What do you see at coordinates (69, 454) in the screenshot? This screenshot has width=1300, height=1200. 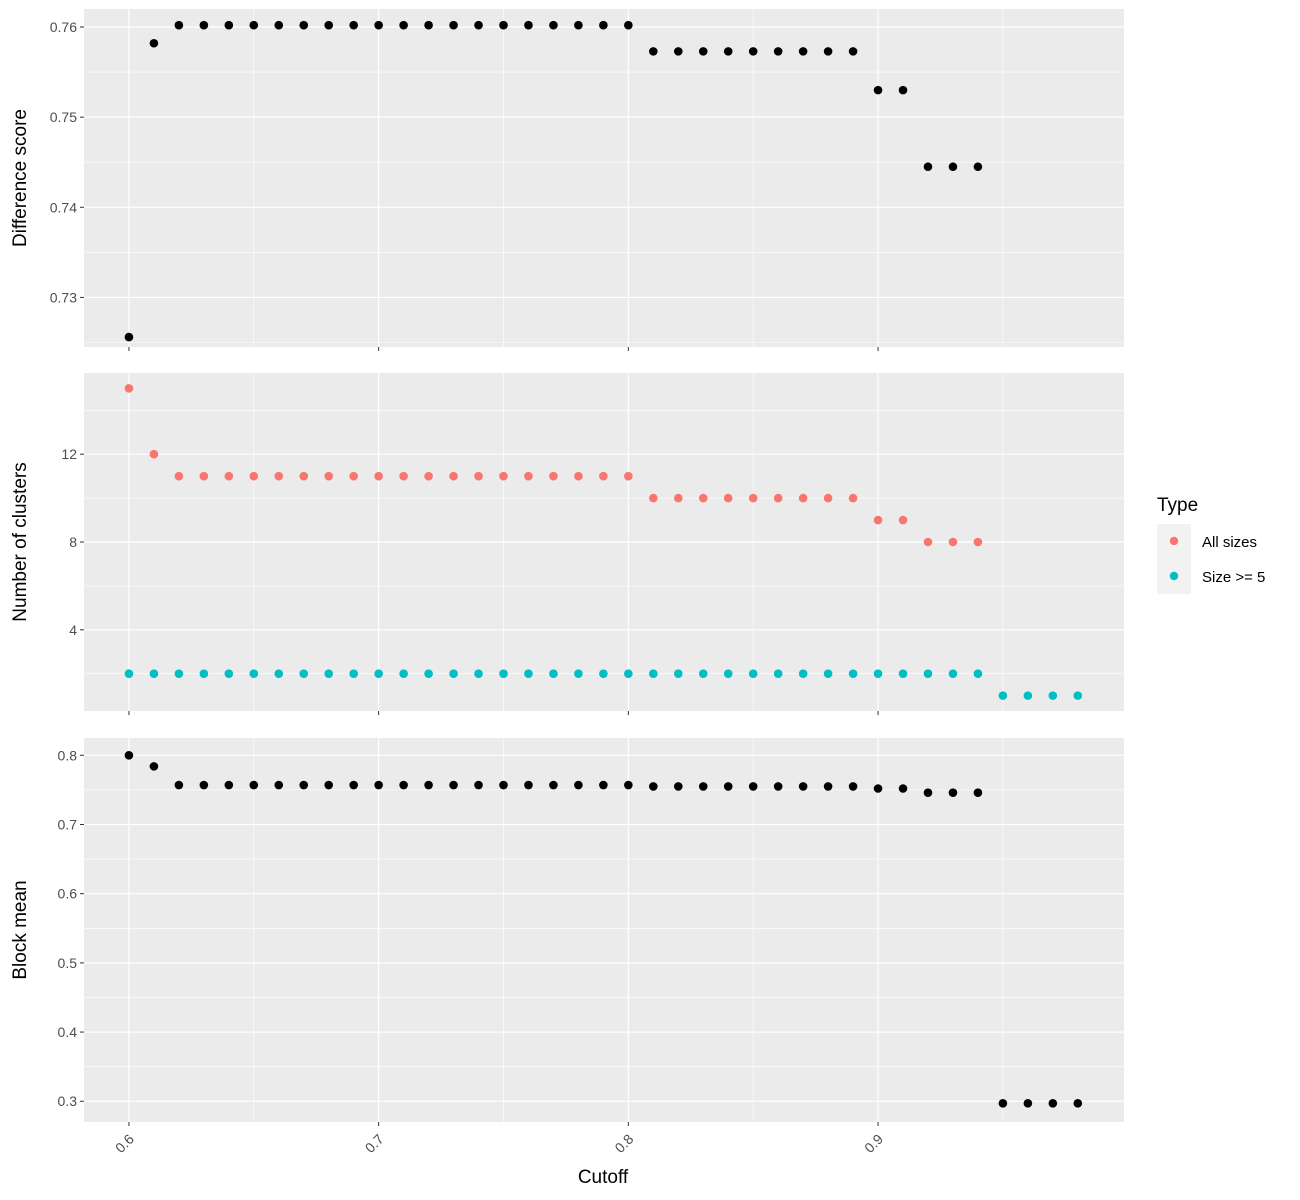 I see `y-tick-label: 12` at bounding box center [69, 454].